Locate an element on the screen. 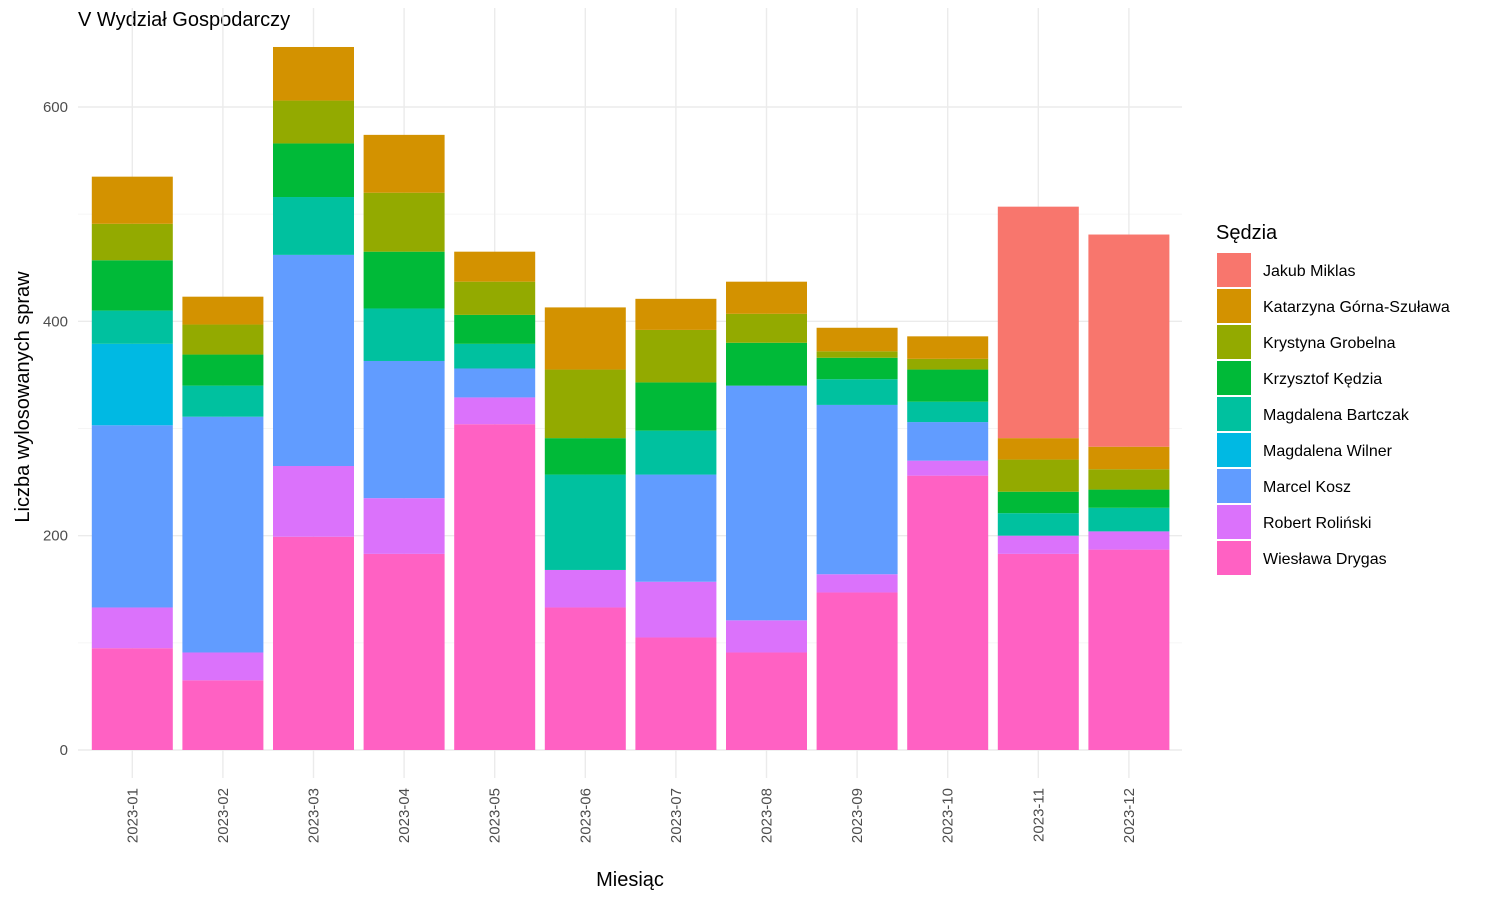 The height and width of the screenshot is (900, 1500). x-tick-label: 2023-02 is located at coordinates (223, 815).